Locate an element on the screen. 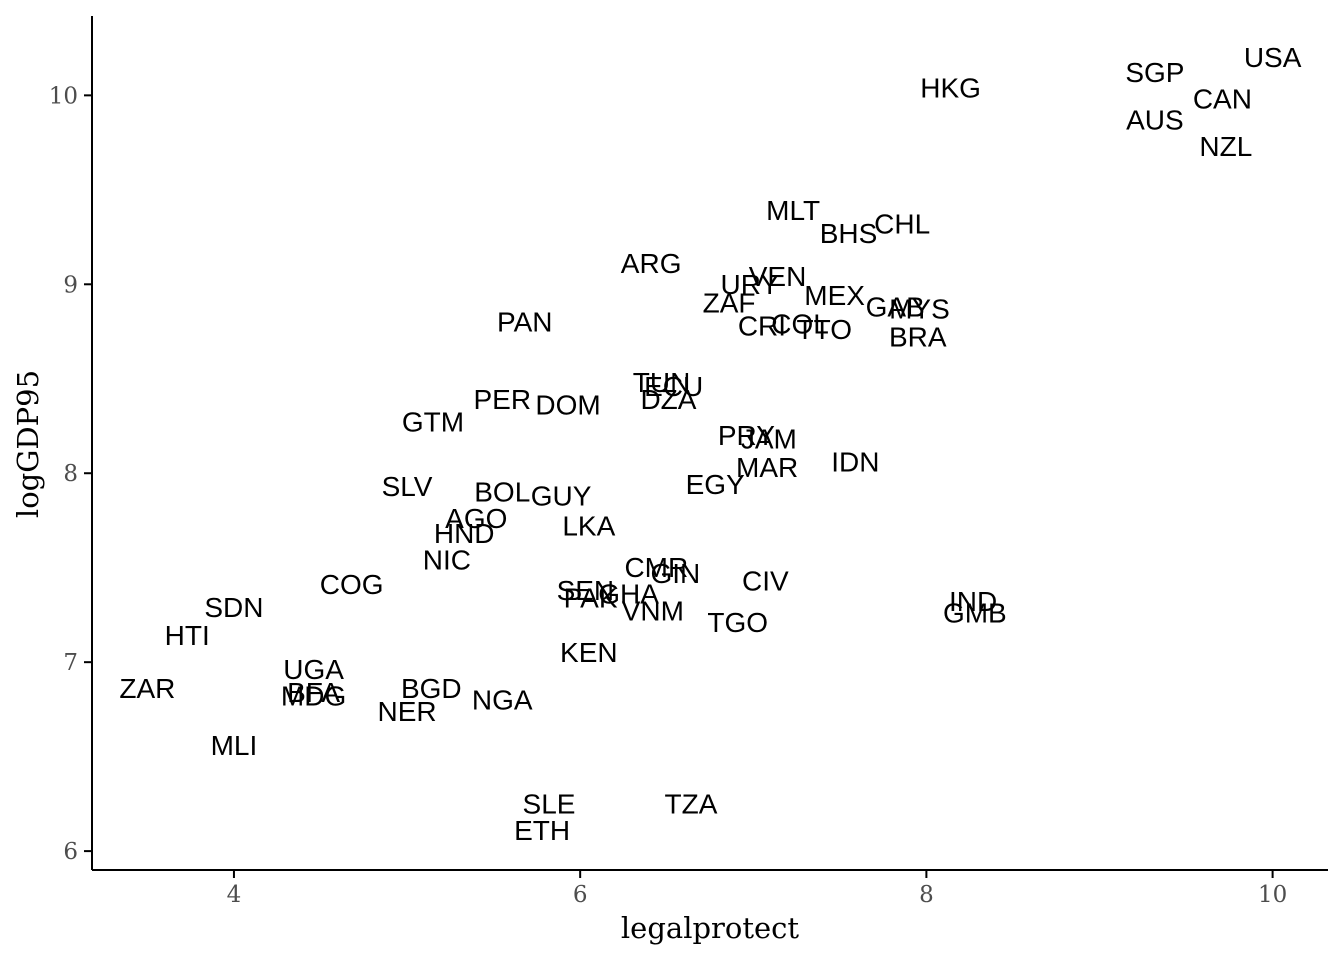  point-label-tgo: TGO is located at coordinates (737, 622).